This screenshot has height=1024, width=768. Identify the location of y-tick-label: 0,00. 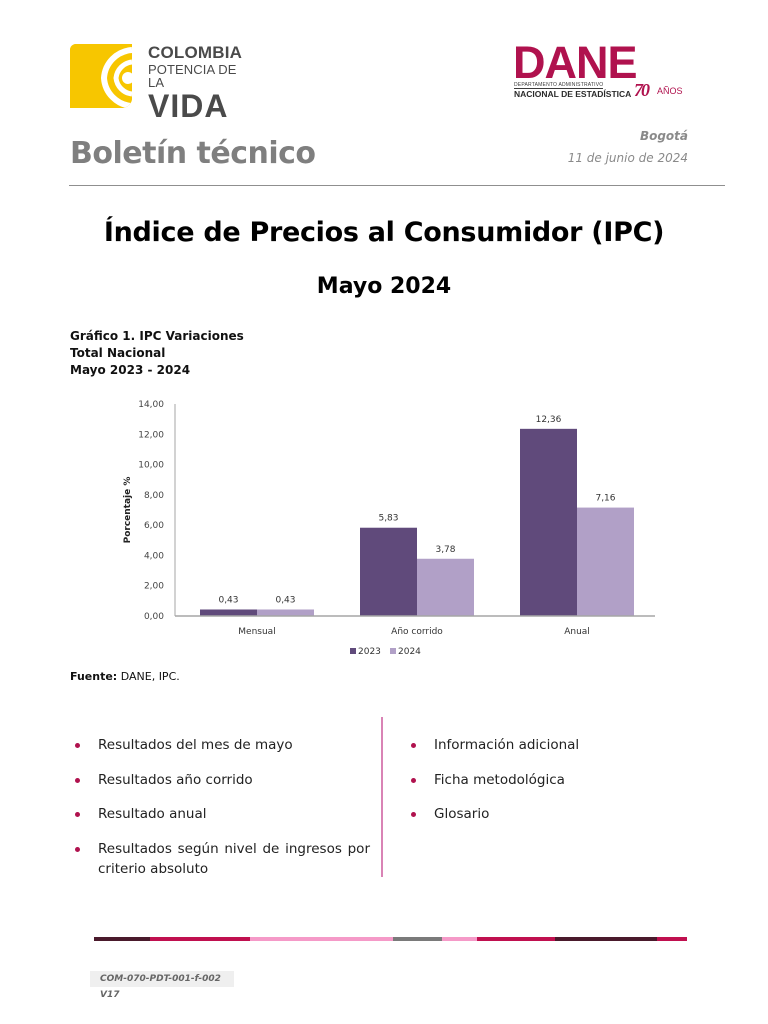
(154, 617).